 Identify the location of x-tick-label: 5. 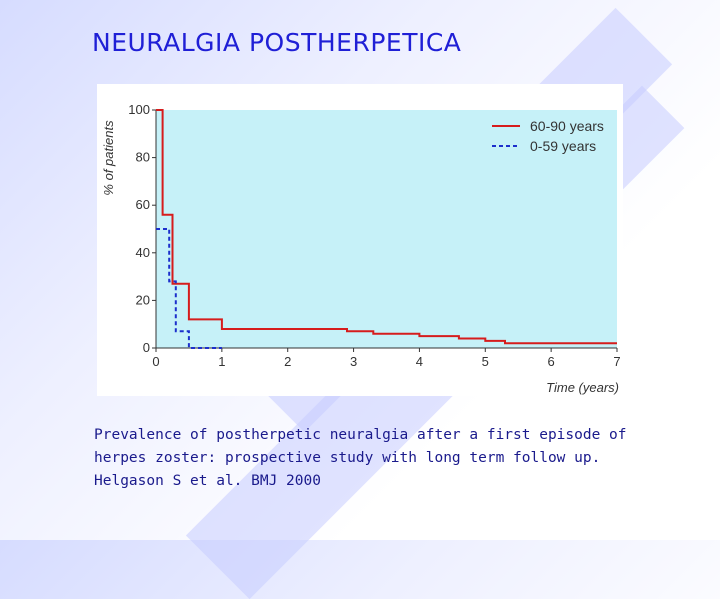
(485, 361).